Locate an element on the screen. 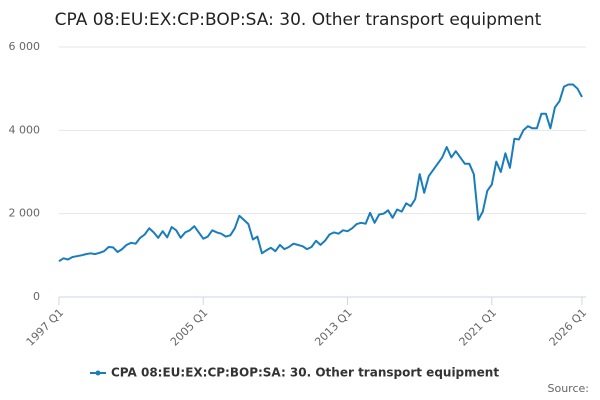 The width and height of the screenshot is (600, 400). y-tick-label: 0 is located at coordinates (36, 296).